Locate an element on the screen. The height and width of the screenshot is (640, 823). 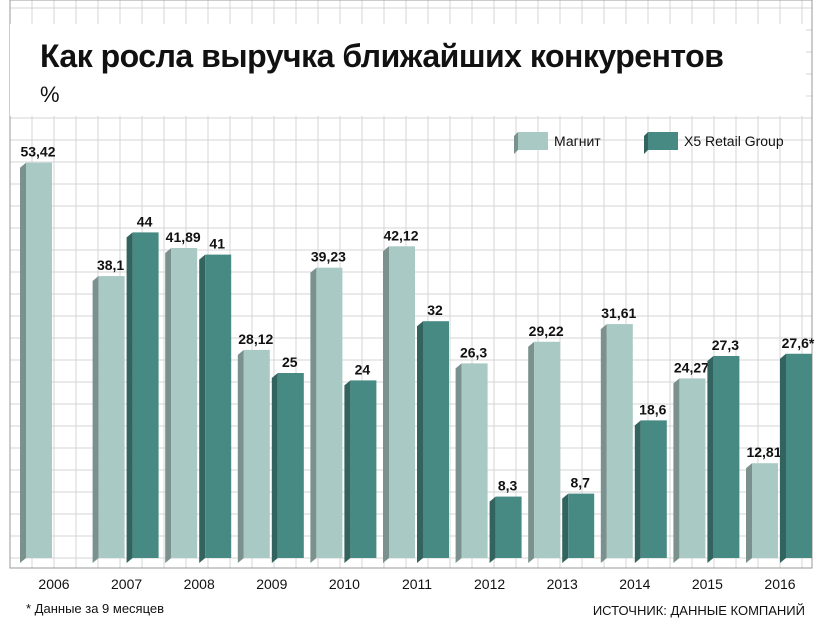
x-tick-label: 2007 is located at coordinates (126, 584).